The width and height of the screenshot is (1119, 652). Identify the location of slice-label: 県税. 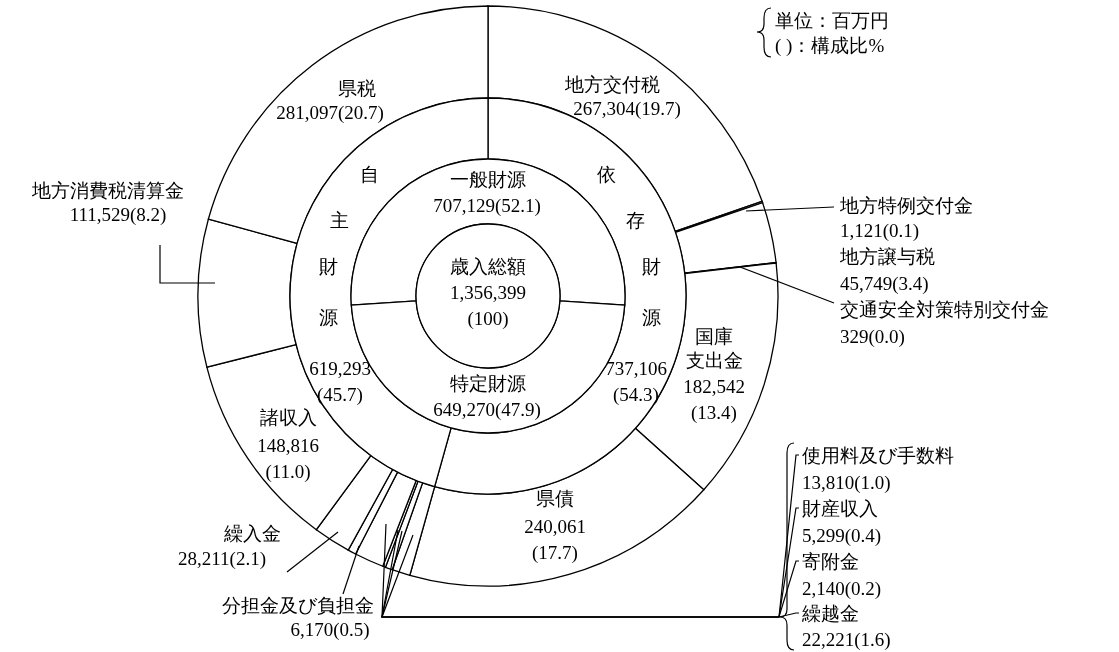
(357, 88).